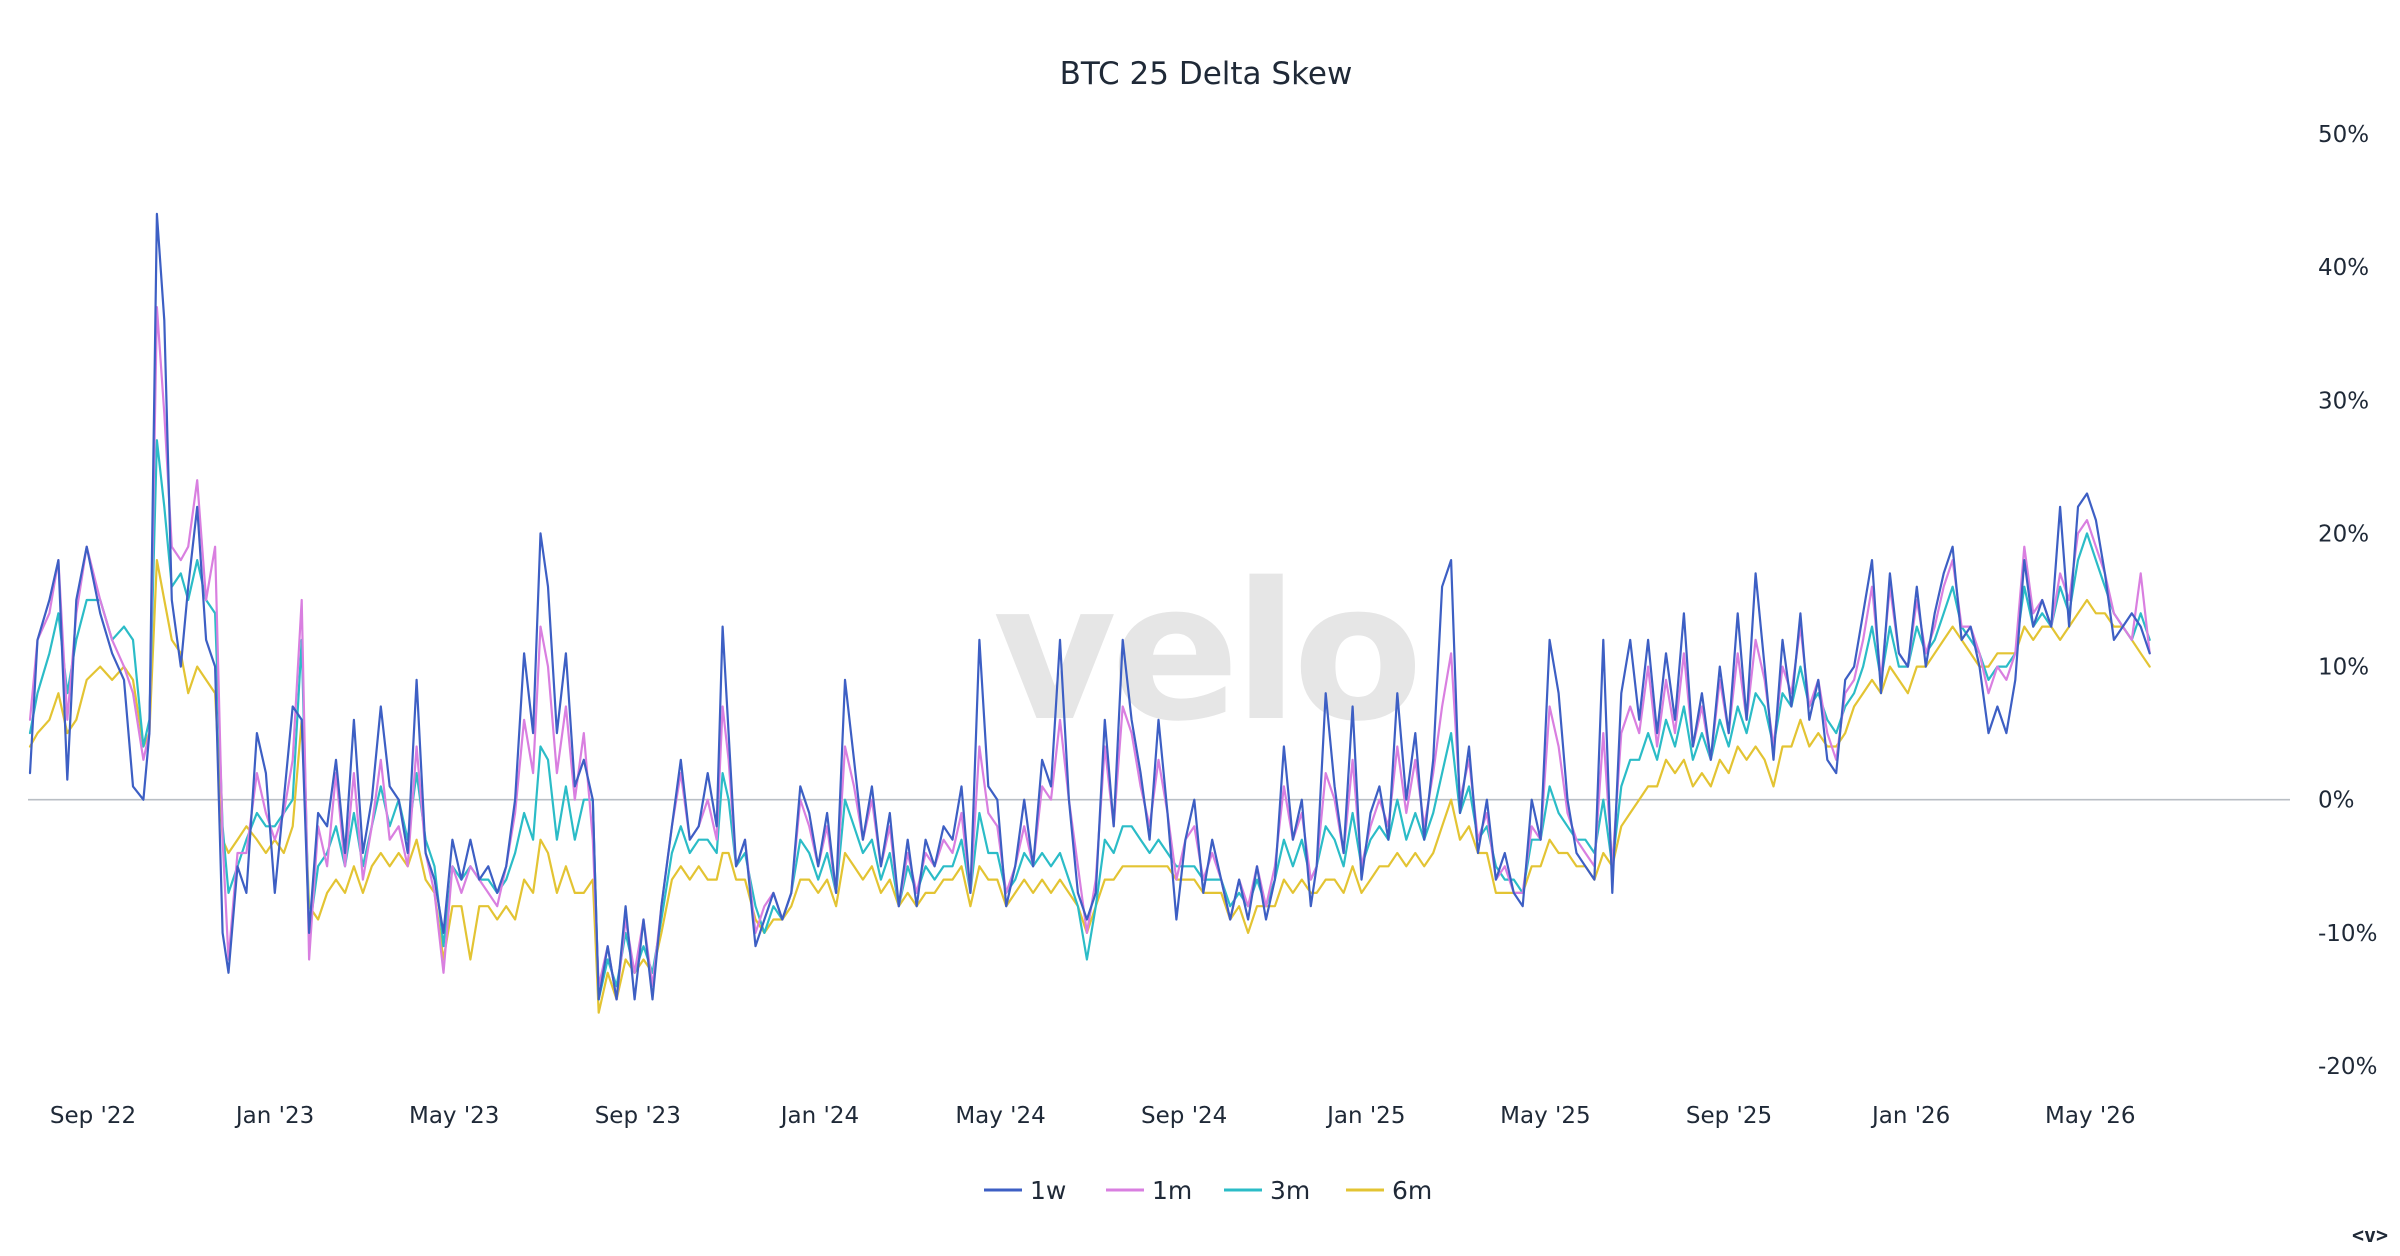 This screenshot has height=1256, width=2400. What do you see at coordinates (454, 1116) in the screenshot?
I see `x-tick-label: May '23` at bounding box center [454, 1116].